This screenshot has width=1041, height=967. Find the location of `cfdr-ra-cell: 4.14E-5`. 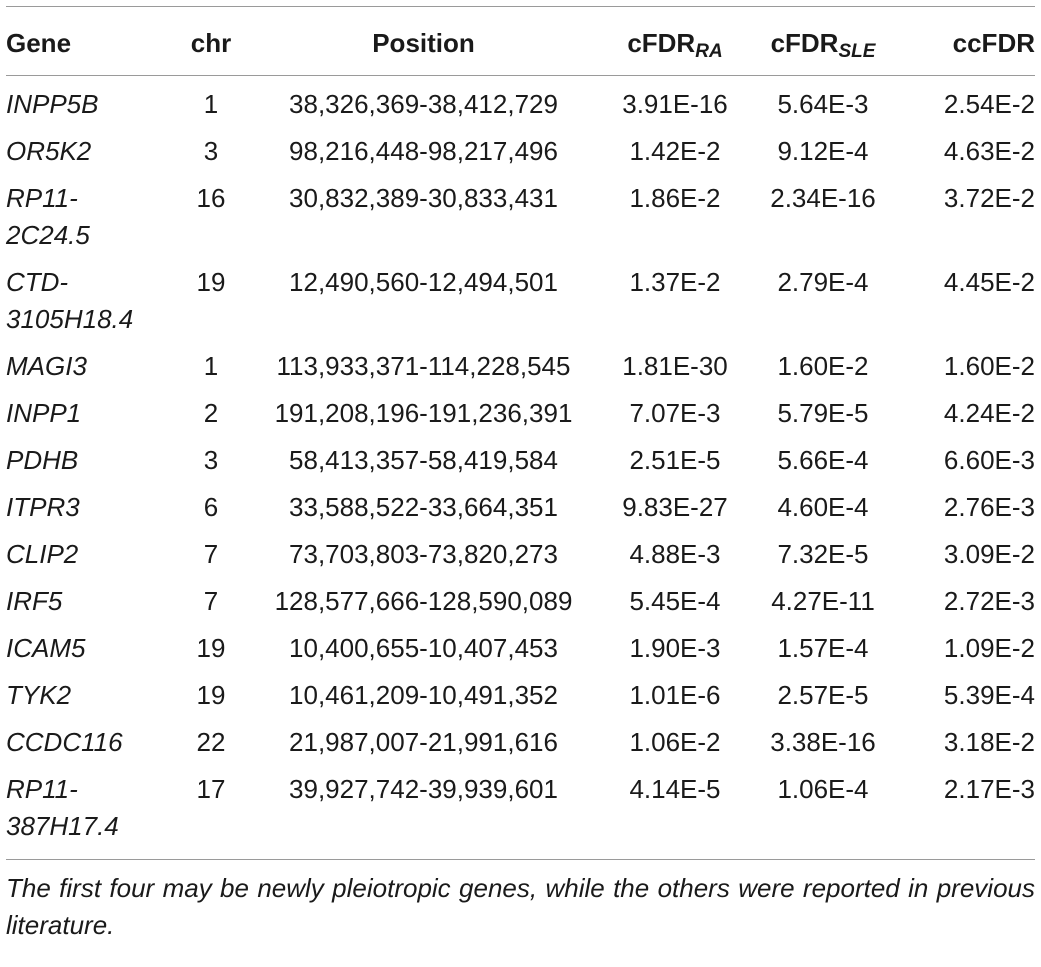

cfdr-ra-cell: 4.14E-5 is located at coordinates (675, 789).